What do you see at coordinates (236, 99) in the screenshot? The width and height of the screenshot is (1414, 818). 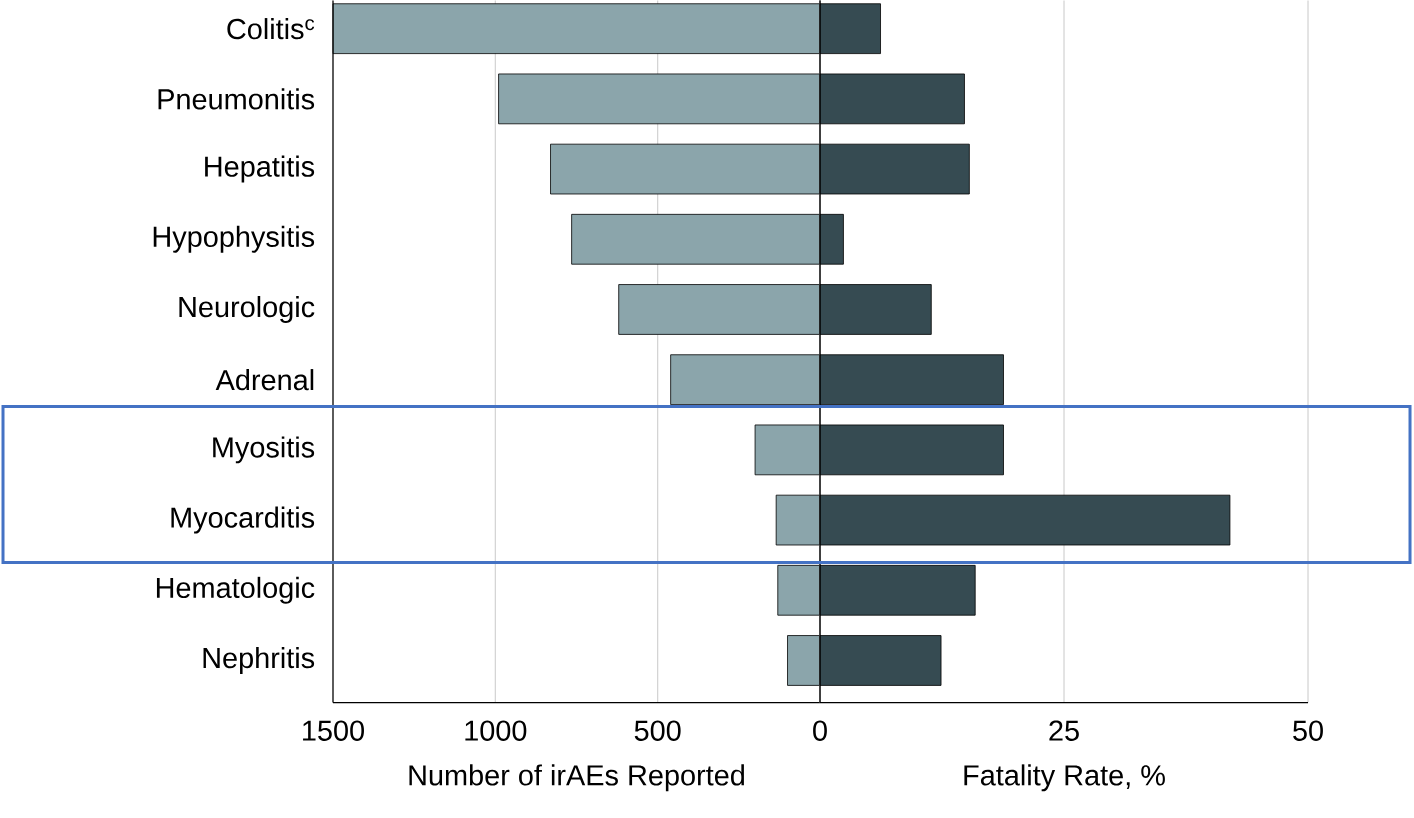 I see `y-tick-label: Pneumonitis` at bounding box center [236, 99].